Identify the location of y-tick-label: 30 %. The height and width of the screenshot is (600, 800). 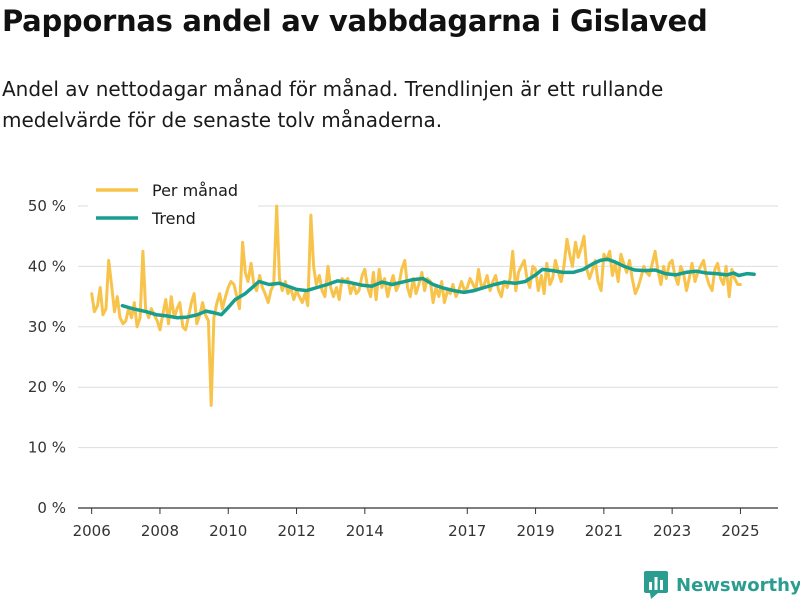
(47, 327).